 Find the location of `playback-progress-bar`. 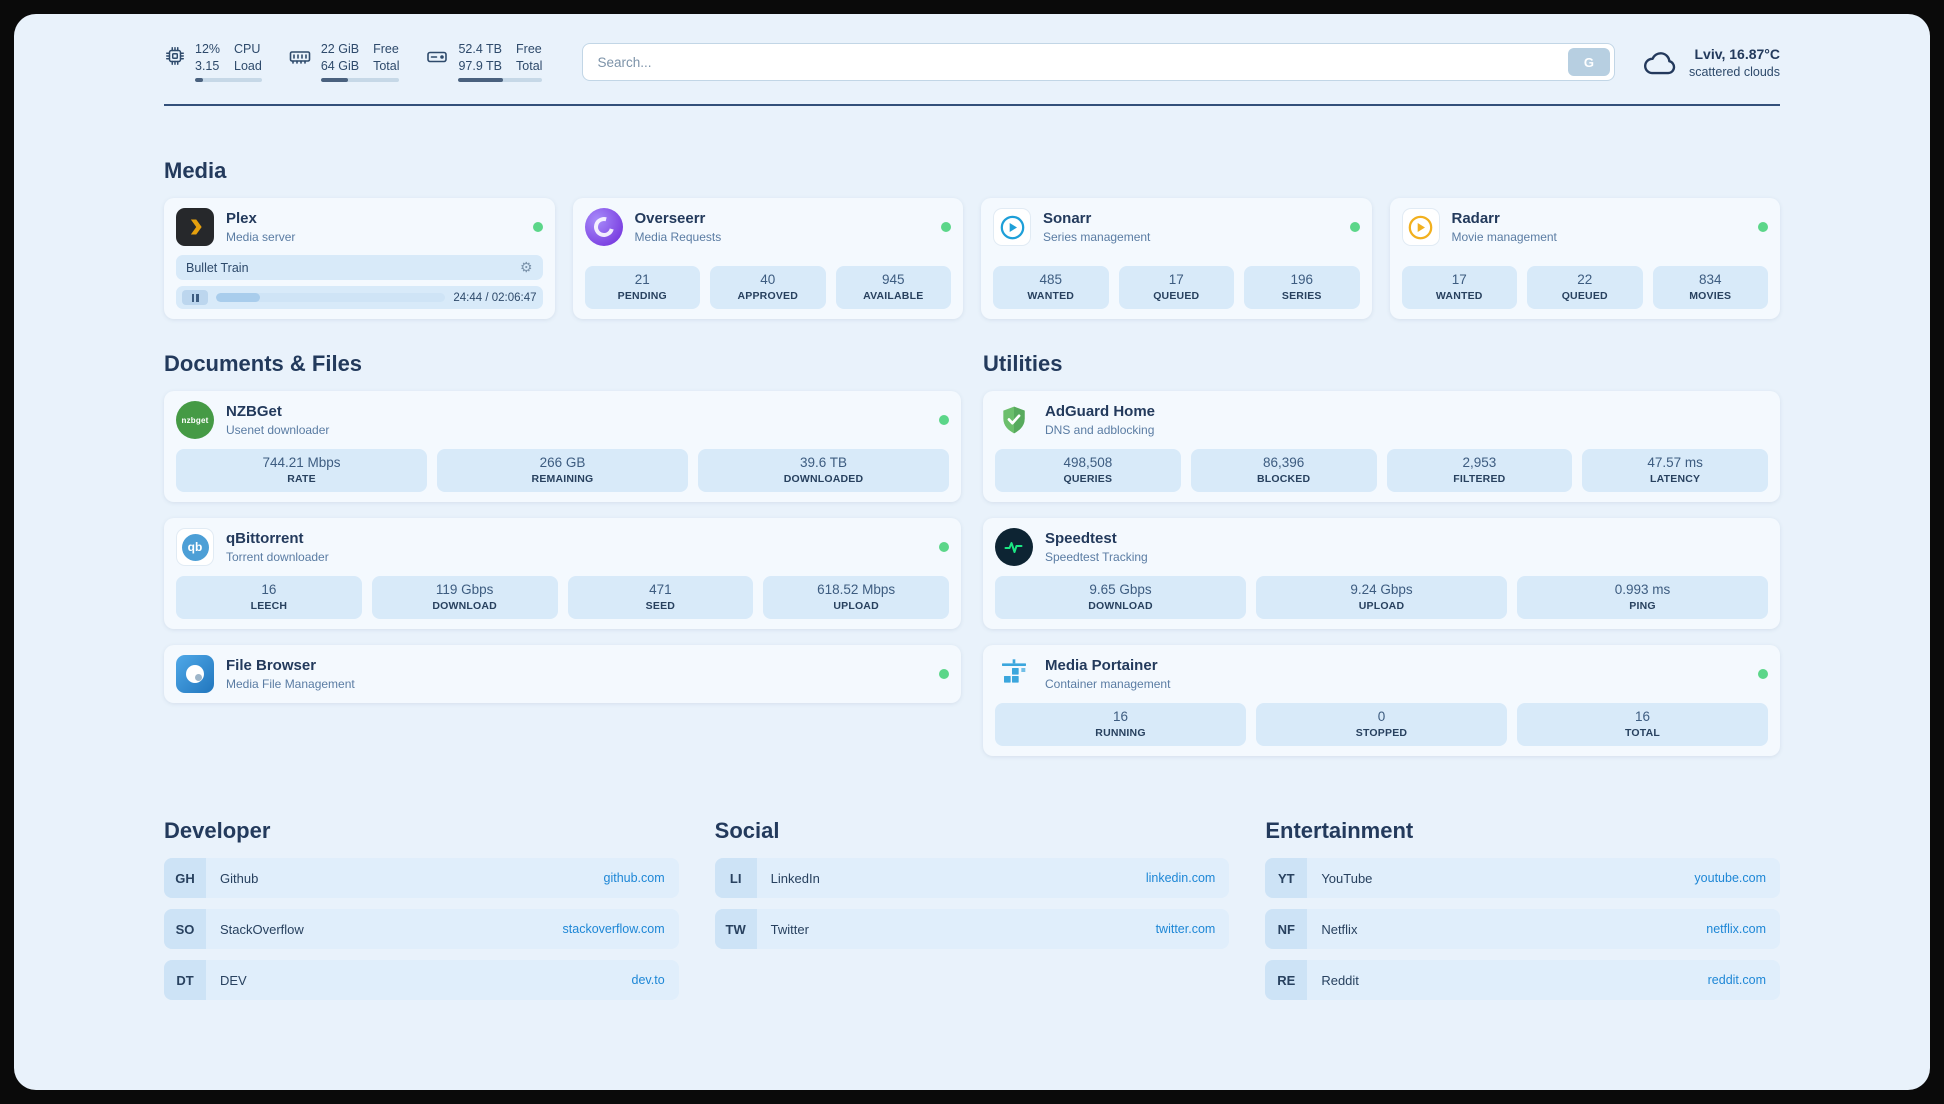

playback-progress-bar is located at coordinates (331, 297).